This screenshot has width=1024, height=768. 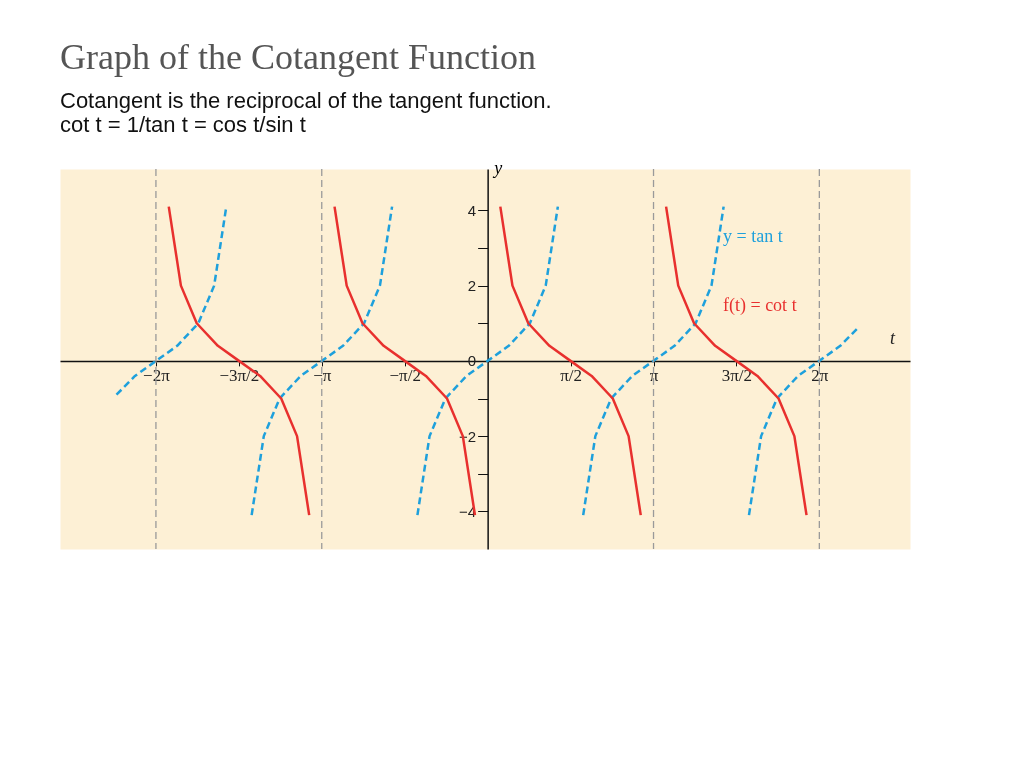 I want to click on chart-subtitle: Cotangent is the reciprocal of the tangent function., so click(x=306, y=100).